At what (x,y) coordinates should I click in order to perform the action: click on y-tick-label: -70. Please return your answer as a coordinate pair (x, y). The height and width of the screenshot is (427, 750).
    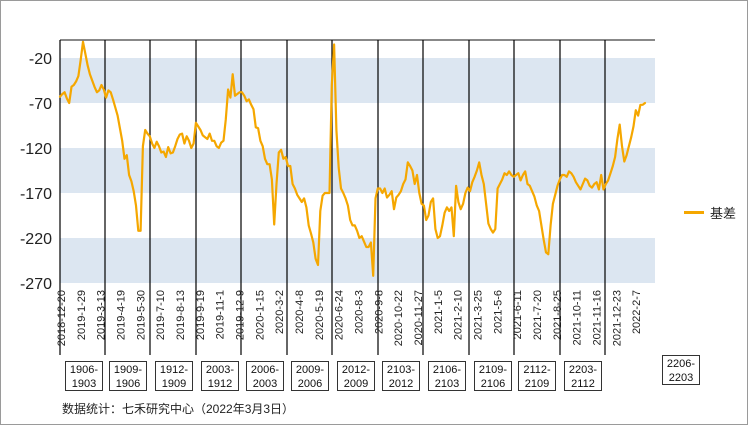
    Looking at the image, I should click on (40, 104).